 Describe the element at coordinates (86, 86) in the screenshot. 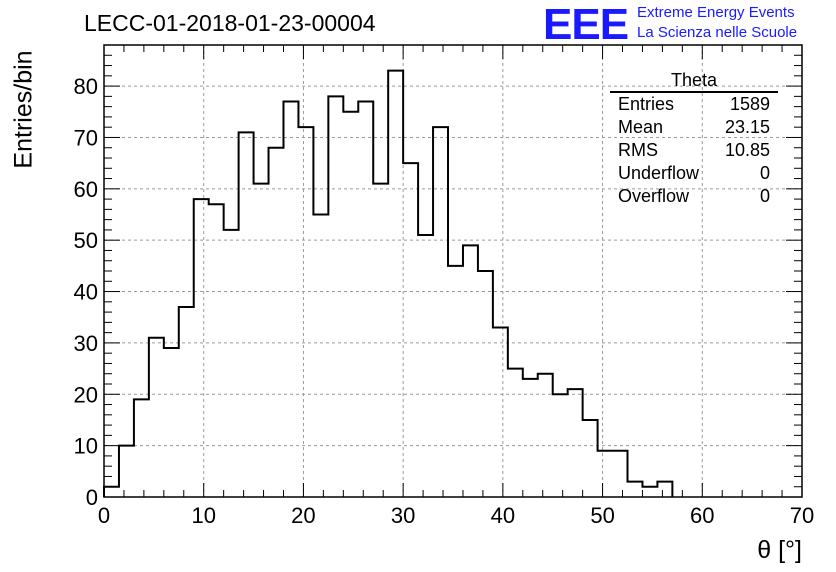

I see `y-tick-label: 80` at that location.